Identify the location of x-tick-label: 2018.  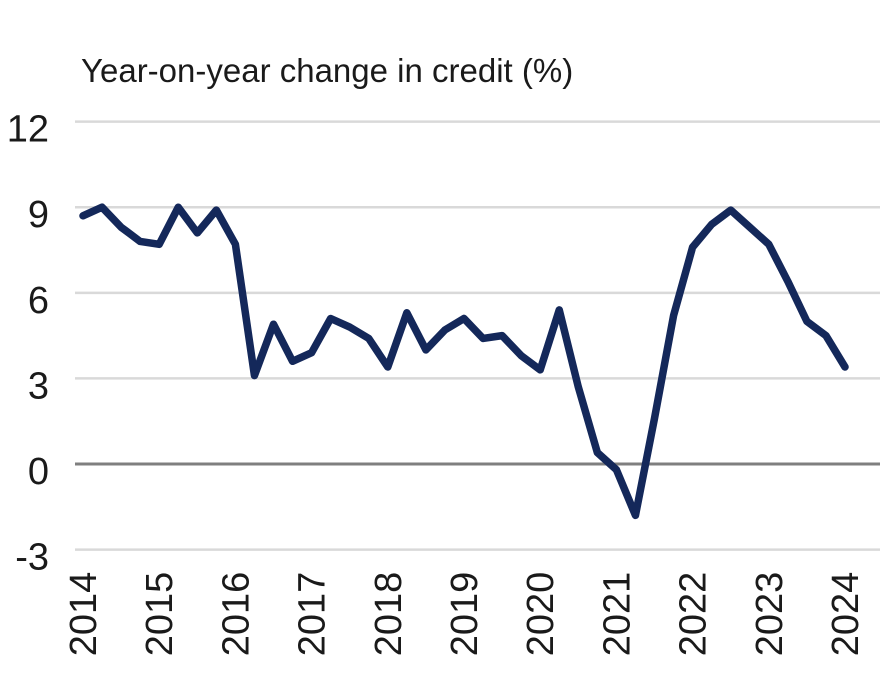
(389, 614).